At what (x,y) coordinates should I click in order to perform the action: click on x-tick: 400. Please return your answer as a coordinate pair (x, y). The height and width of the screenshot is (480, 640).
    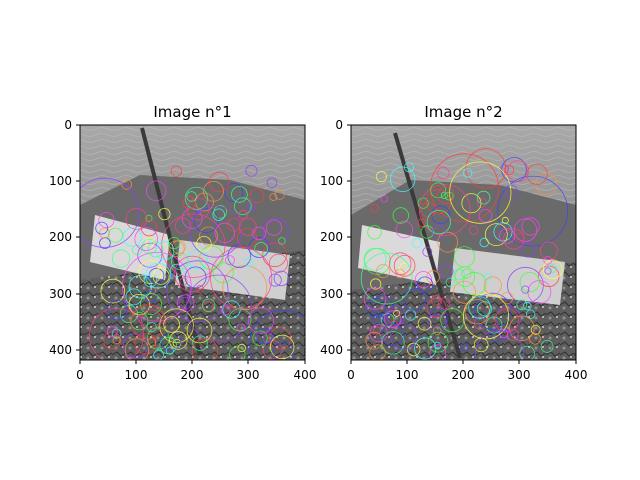
    Looking at the image, I should click on (576, 371).